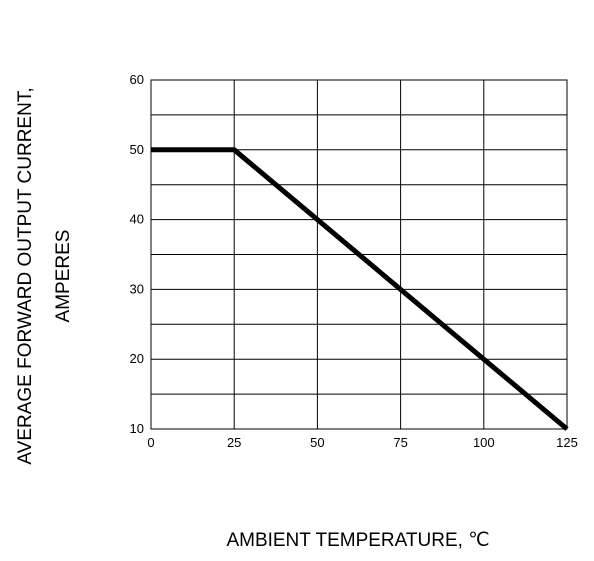  What do you see at coordinates (484, 442) in the screenshot?
I see `x-tick-label: 100` at bounding box center [484, 442].